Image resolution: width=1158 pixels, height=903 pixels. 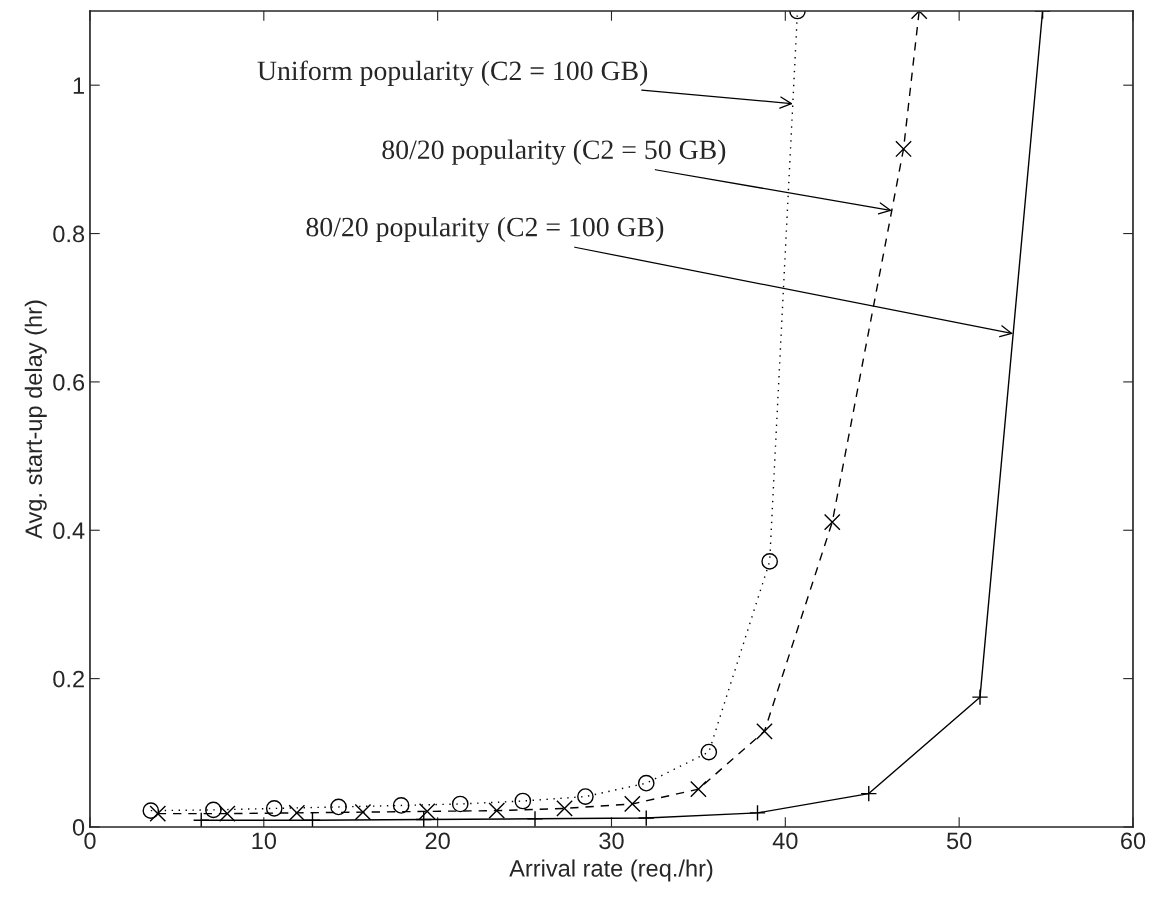 I want to click on x-tick-label: 50, so click(x=959, y=841).